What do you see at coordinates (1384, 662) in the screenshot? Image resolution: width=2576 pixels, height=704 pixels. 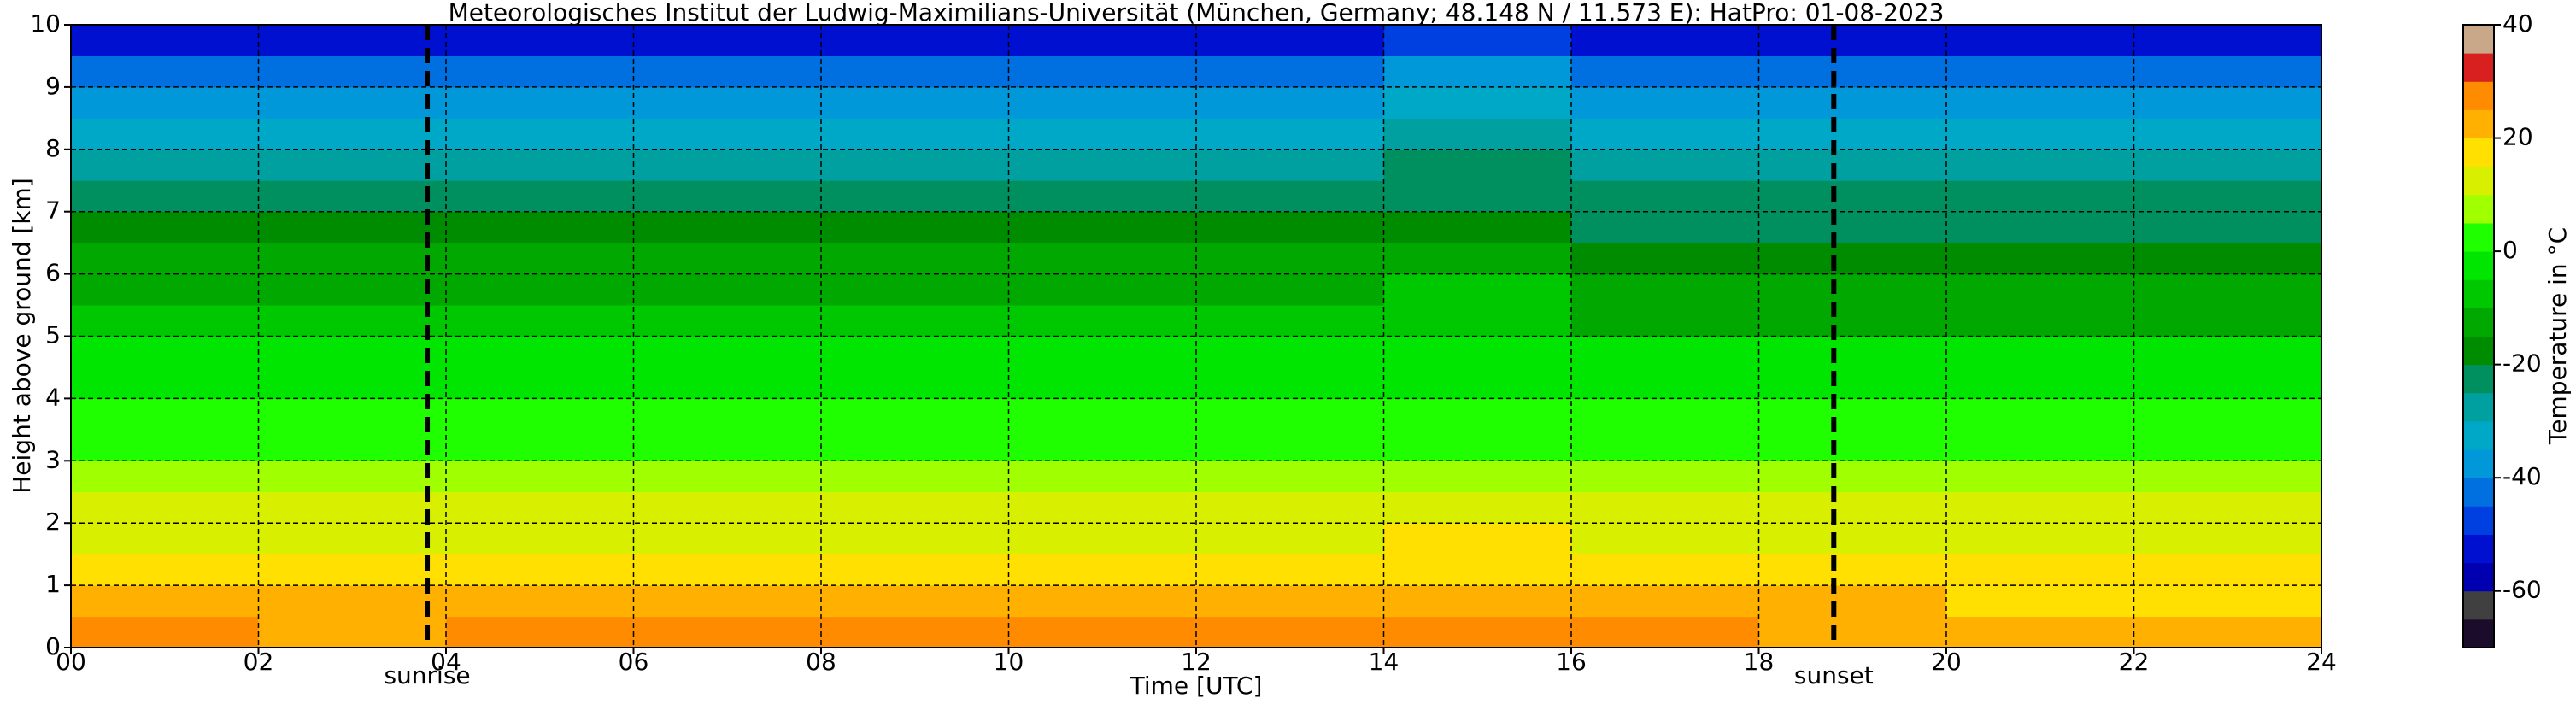 I see `x-tick-label: 14` at bounding box center [1384, 662].